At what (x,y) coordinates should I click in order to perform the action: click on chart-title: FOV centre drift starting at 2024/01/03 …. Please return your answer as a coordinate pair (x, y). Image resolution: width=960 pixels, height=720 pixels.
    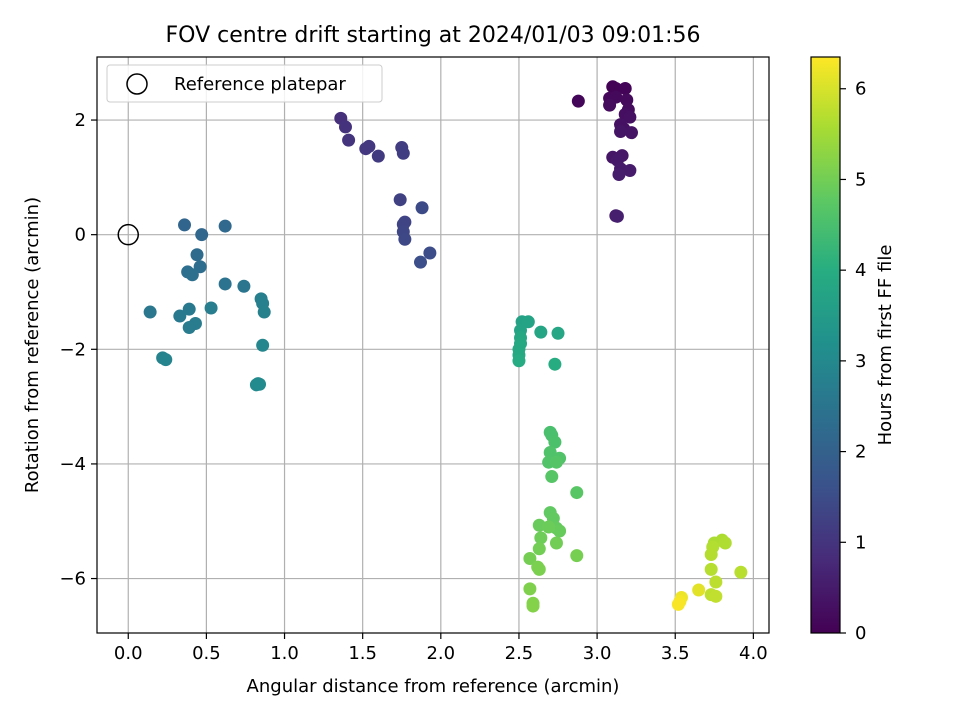
    Looking at the image, I should click on (433, 35).